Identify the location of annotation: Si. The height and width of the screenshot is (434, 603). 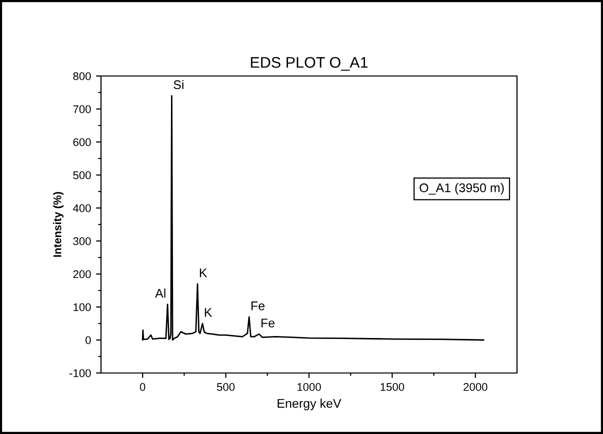
(179, 85).